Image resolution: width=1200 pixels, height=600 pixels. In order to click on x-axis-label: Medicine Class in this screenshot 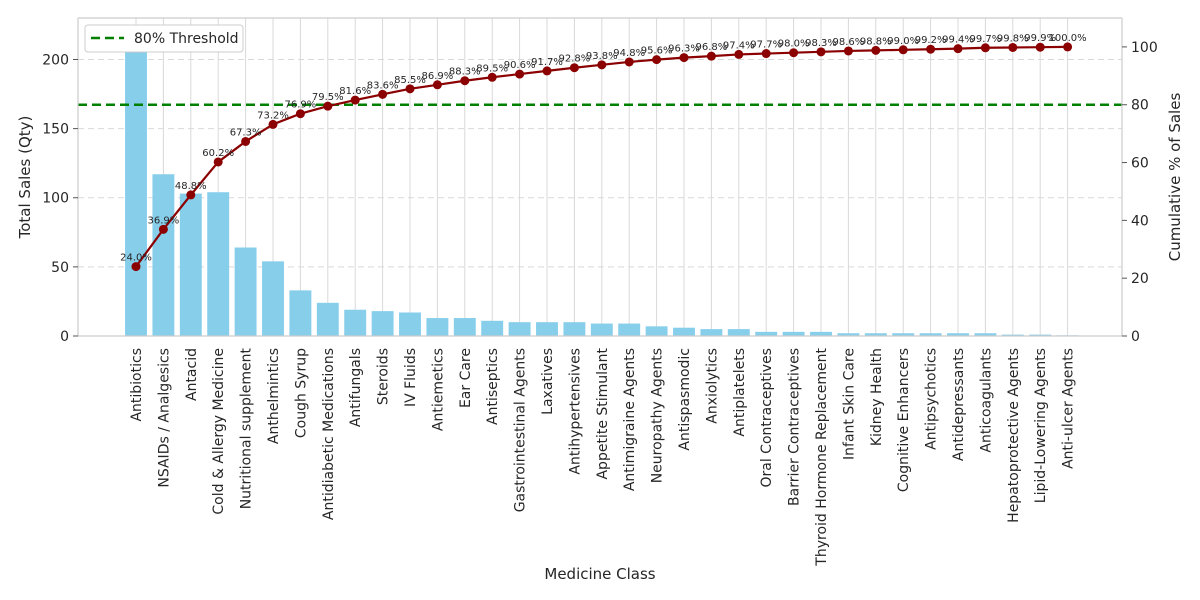, I will do `click(599, 574)`.